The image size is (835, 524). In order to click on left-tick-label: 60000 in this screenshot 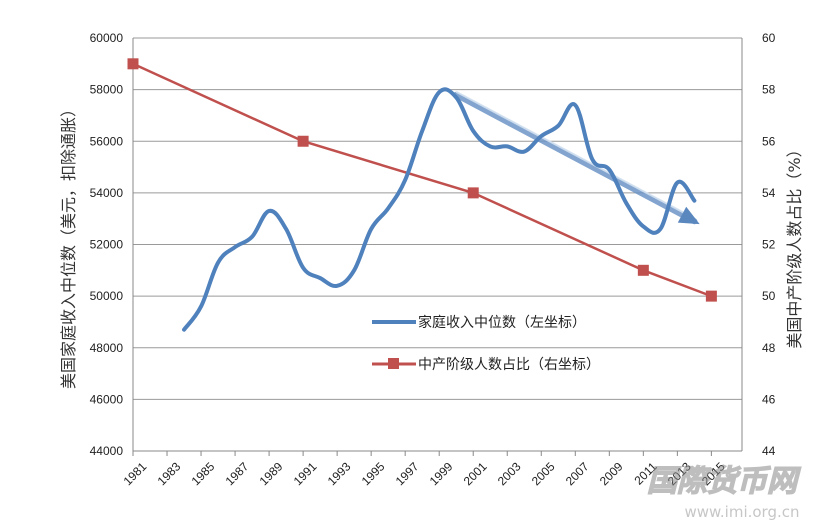, I will do `click(107, 38)`.